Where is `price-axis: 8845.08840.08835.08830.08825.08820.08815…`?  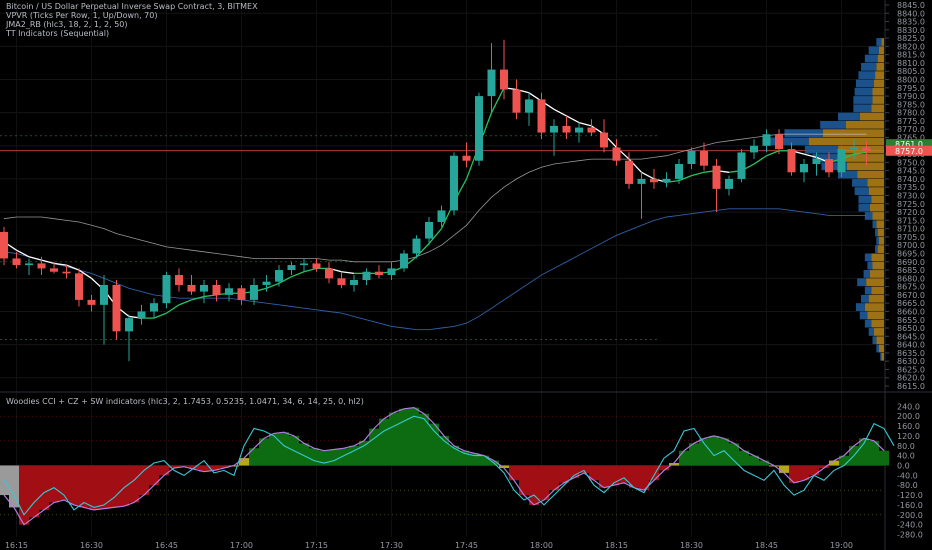
price-axis: 8845.08840.08835.08830.08825.08820.08815… is located at coordinates (905, 270).